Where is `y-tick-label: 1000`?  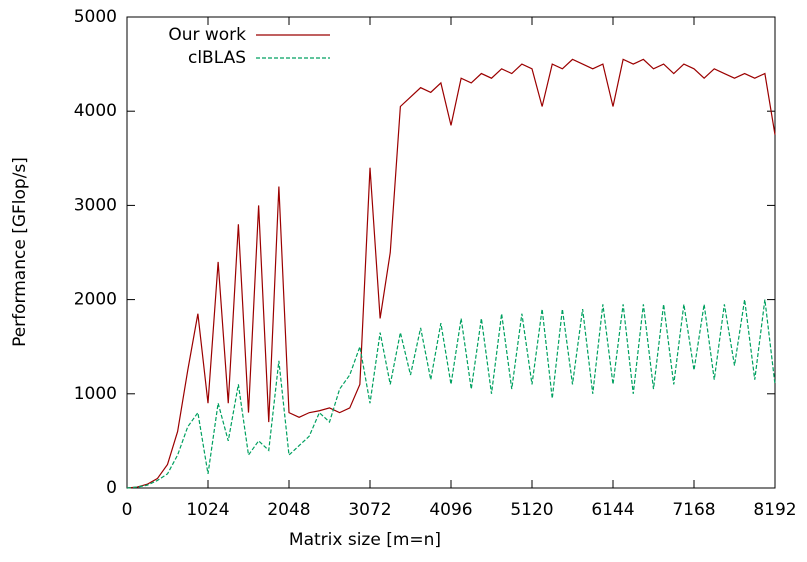 y-tick-label: 1000 is located at coordinates (95, 394).